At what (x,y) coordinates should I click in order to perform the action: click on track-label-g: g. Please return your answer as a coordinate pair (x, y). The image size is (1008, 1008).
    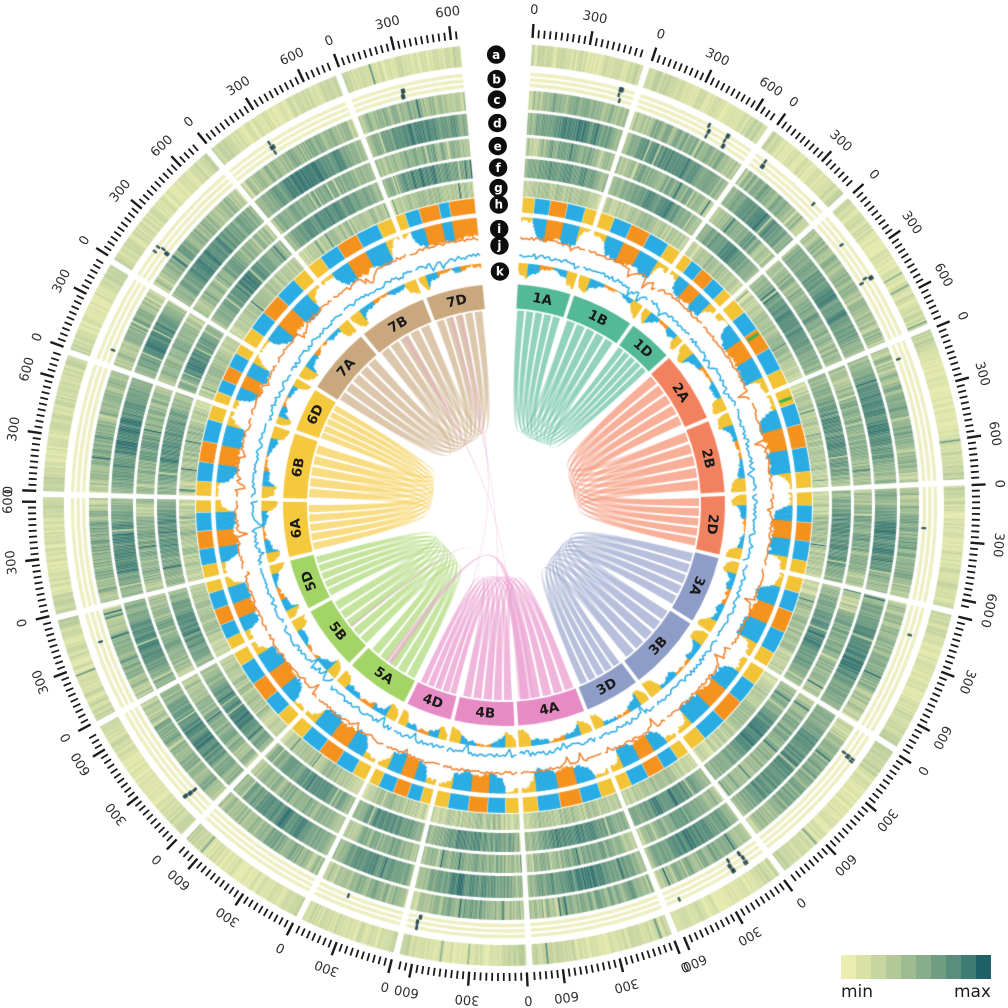
    Looking at the image, I should click on (498, 188).